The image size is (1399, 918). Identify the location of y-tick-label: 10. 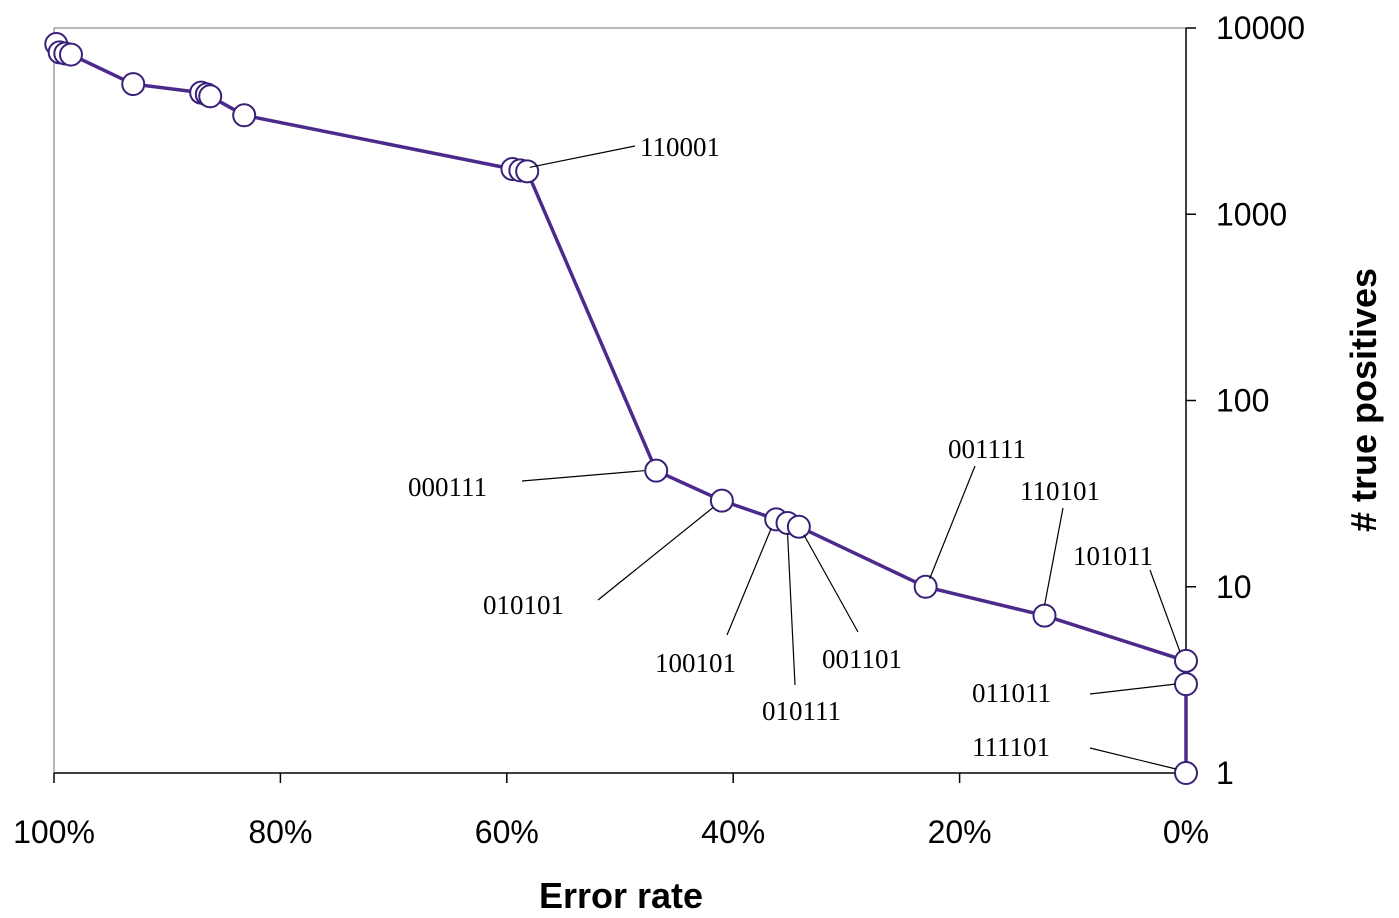
(1234, 587).